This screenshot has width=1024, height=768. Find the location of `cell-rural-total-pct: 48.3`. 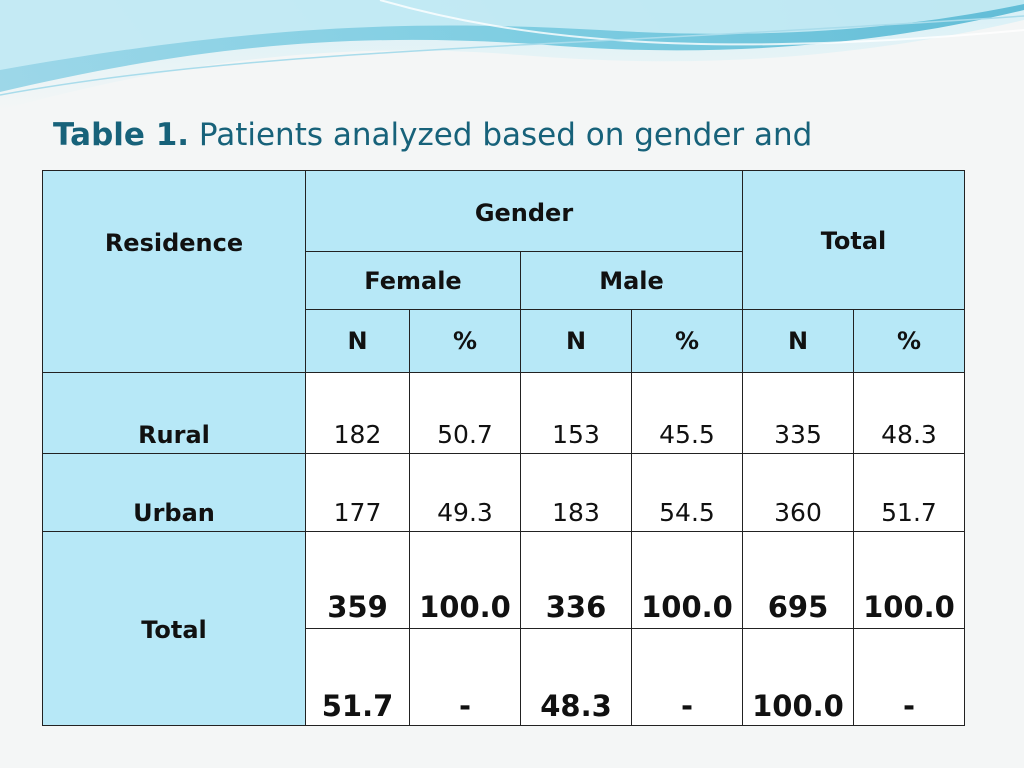

cell-rural-total-pct: 48.3 is located at coordinates (909, 413).